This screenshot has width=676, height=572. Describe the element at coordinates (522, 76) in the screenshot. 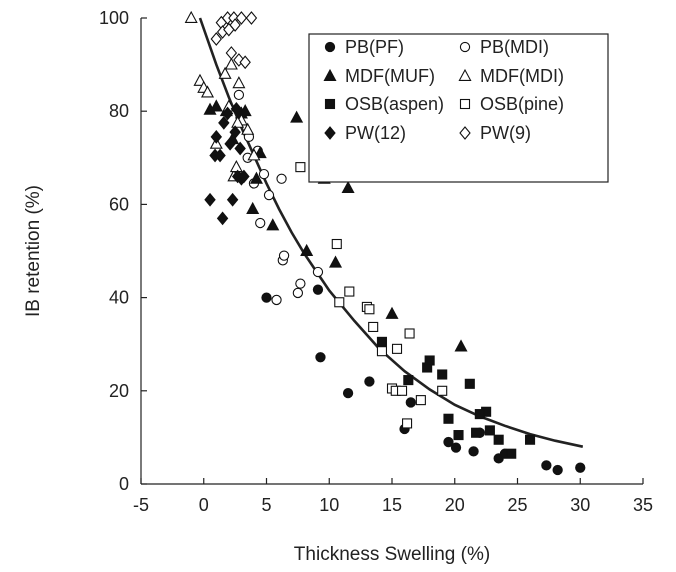

I see `legend-label: MDF(MDI)` at that location.